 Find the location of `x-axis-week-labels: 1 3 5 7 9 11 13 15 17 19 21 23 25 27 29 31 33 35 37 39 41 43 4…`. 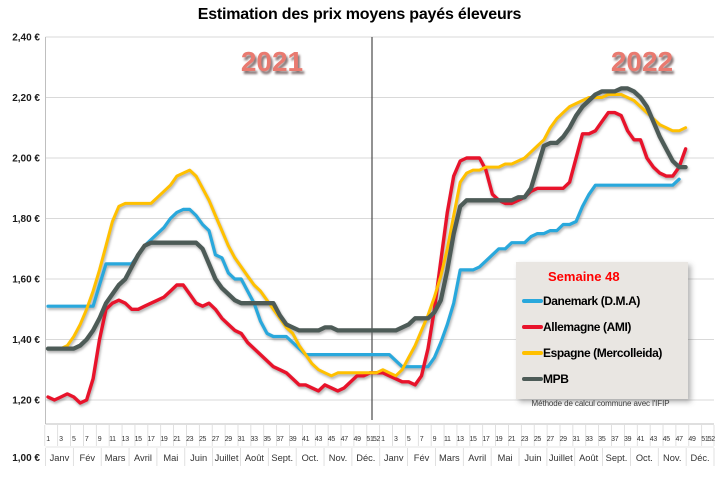

x-axis-week-labels: 1 3 5 7 9 11 13 15 17 19 21 23 25 27 29 31 33 35 37 39 41 43 4… is located at coordinates (380, 439).